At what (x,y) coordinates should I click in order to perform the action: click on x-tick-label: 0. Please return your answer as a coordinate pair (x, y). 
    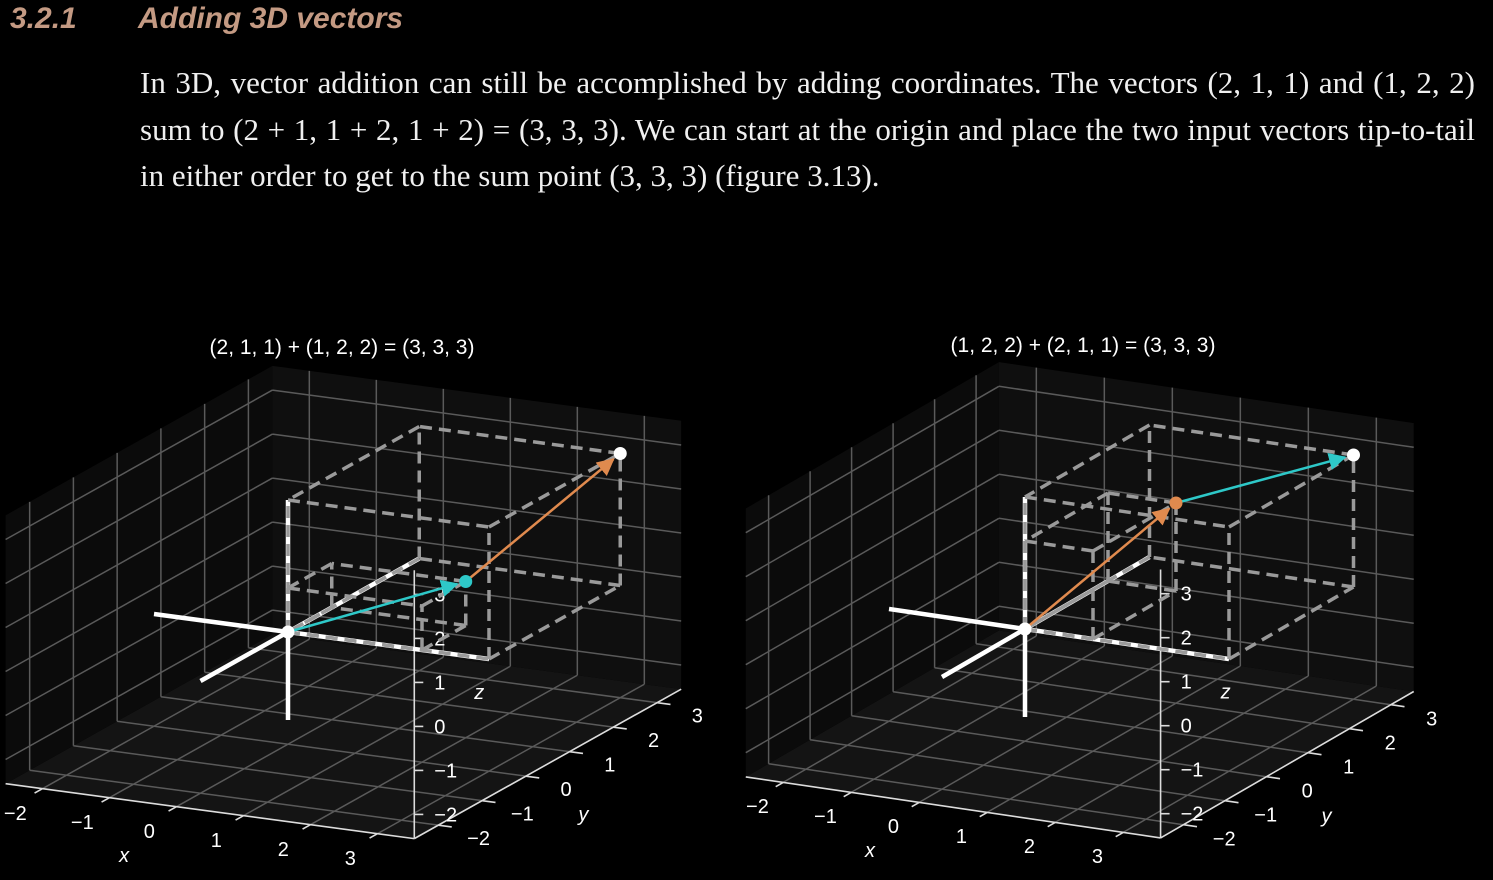
    Looking at the image, I should click on (893, 827).